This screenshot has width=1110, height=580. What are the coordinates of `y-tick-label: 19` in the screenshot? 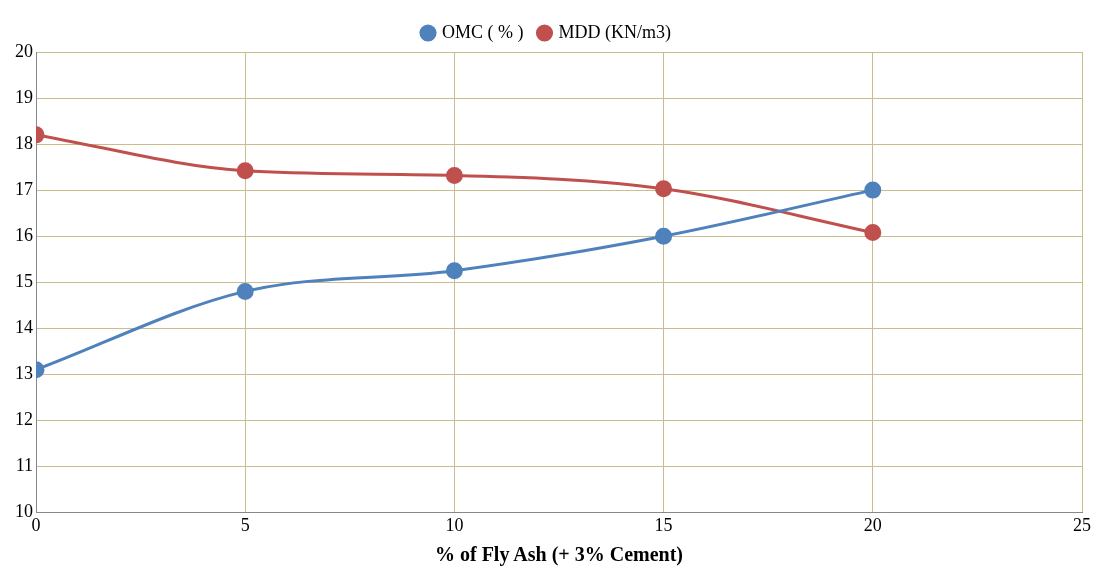 It's located at (24, 96).